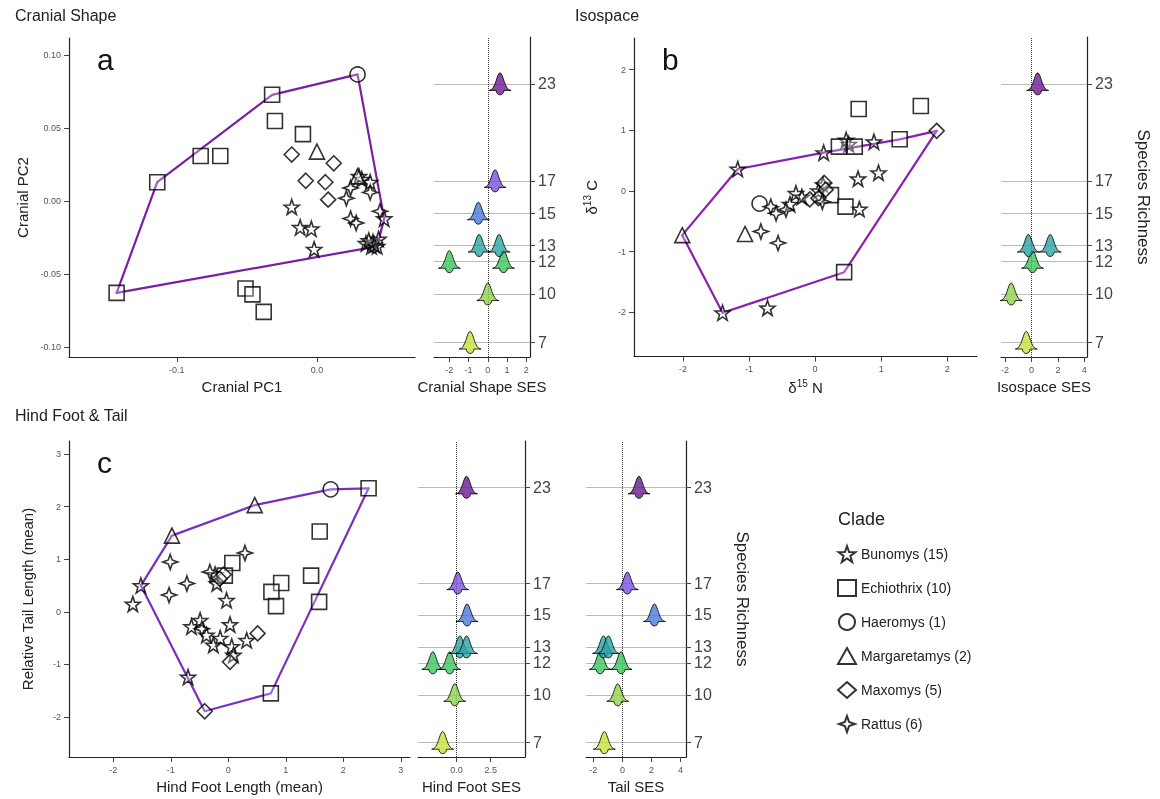  Describe the element at coordinates (901, 690) in the screenshot. I see `legend-label: Maxomys (5)` at that location.